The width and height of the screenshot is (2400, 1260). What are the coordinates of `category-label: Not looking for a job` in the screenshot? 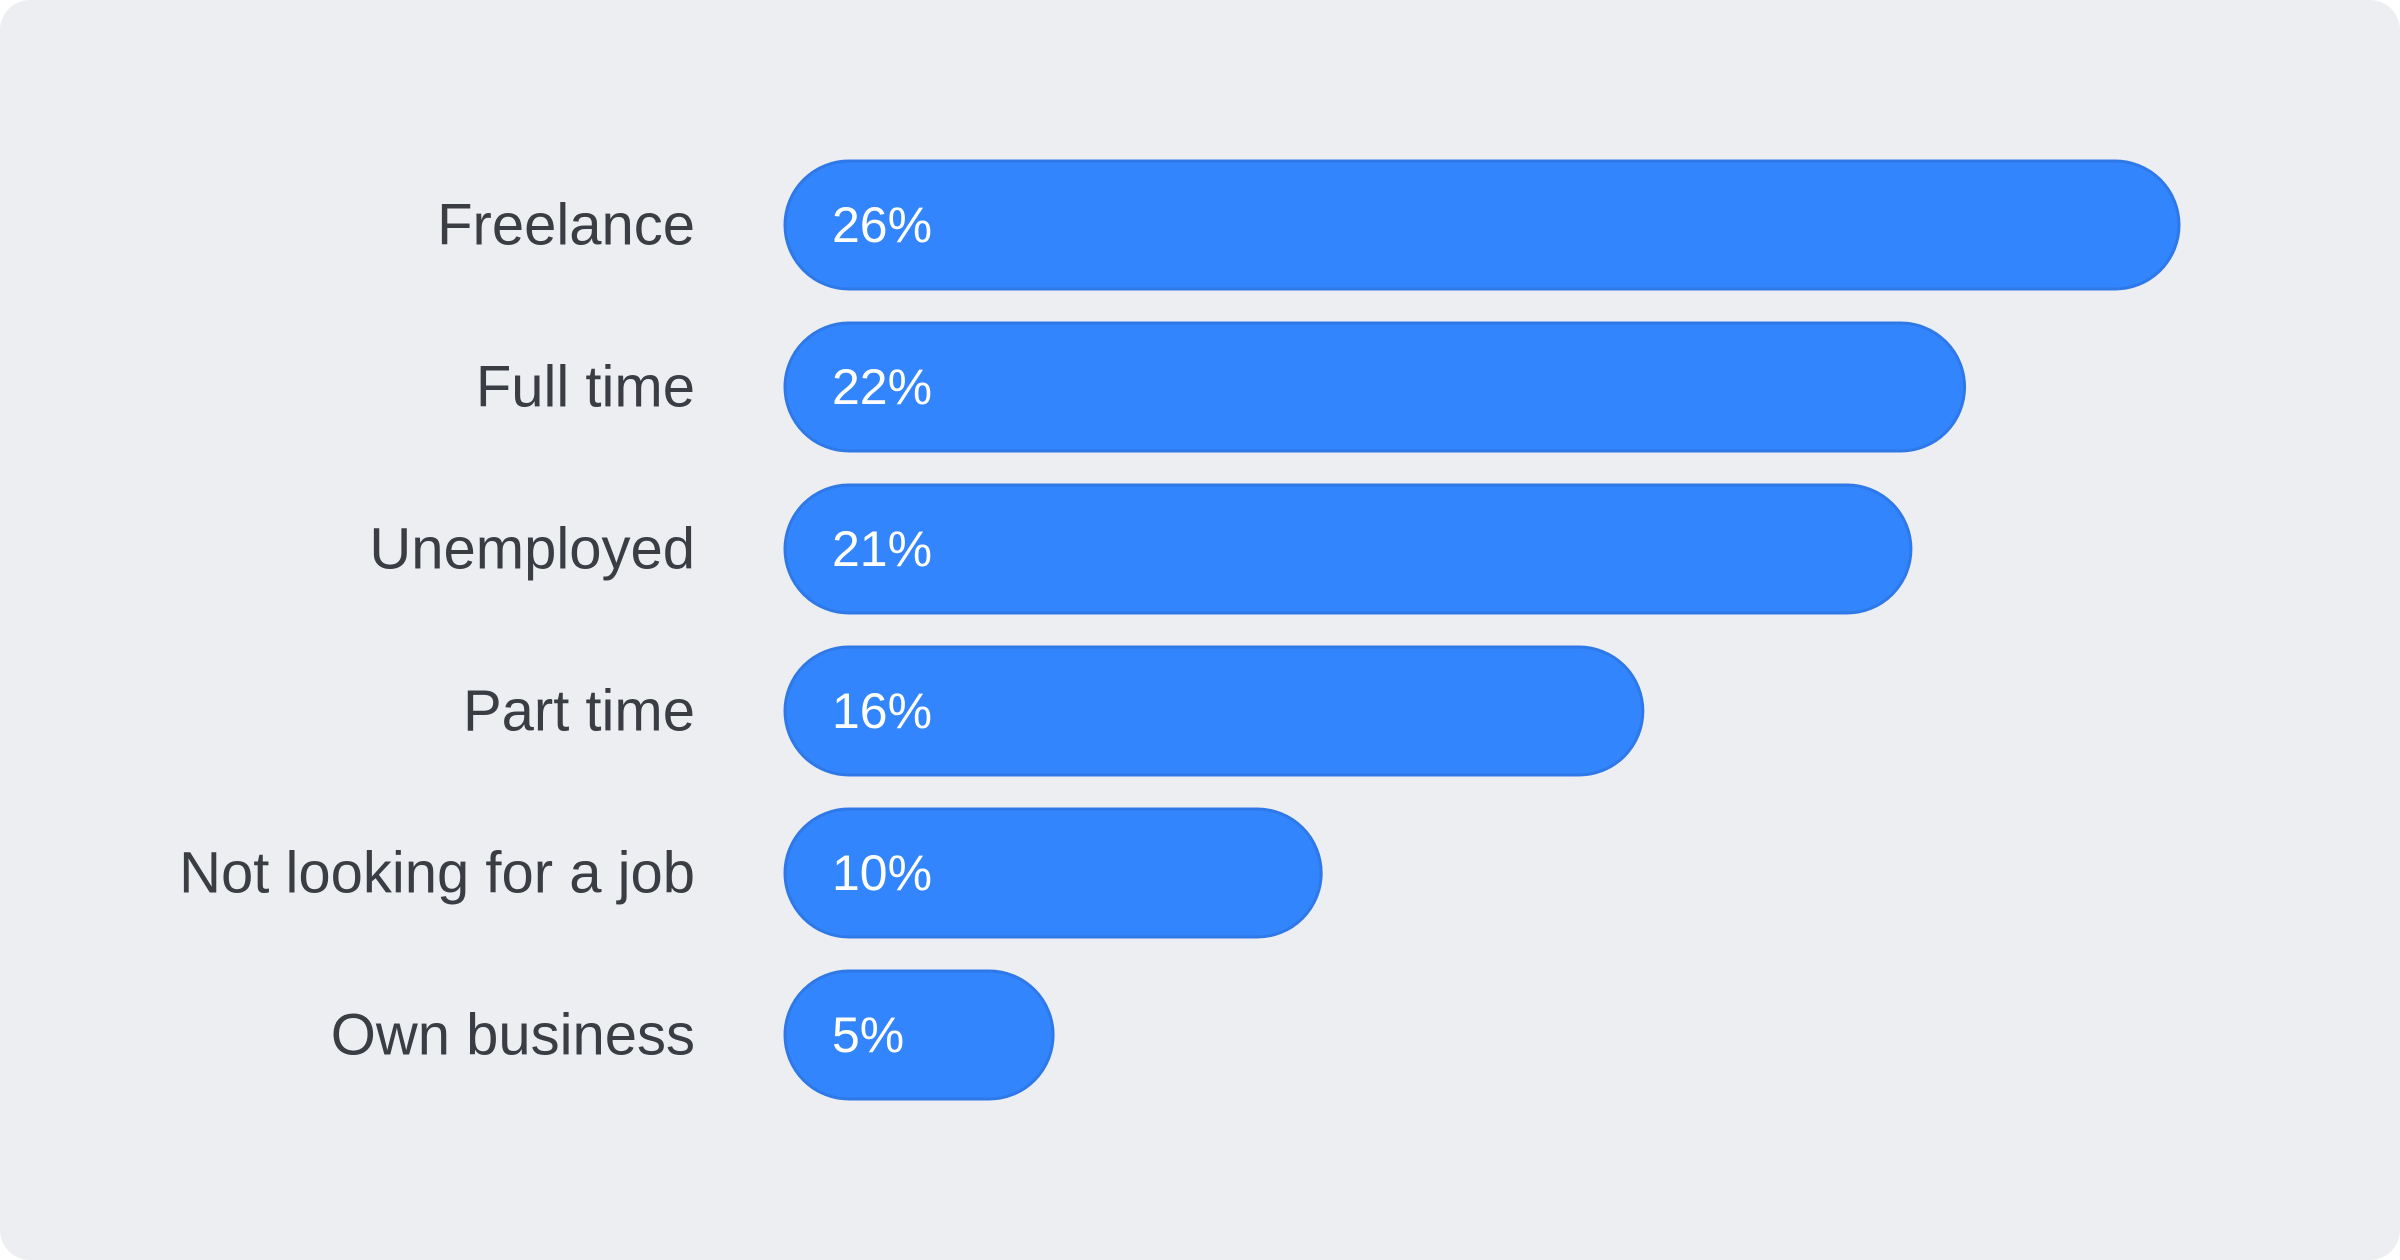 It's located at (437, 873).